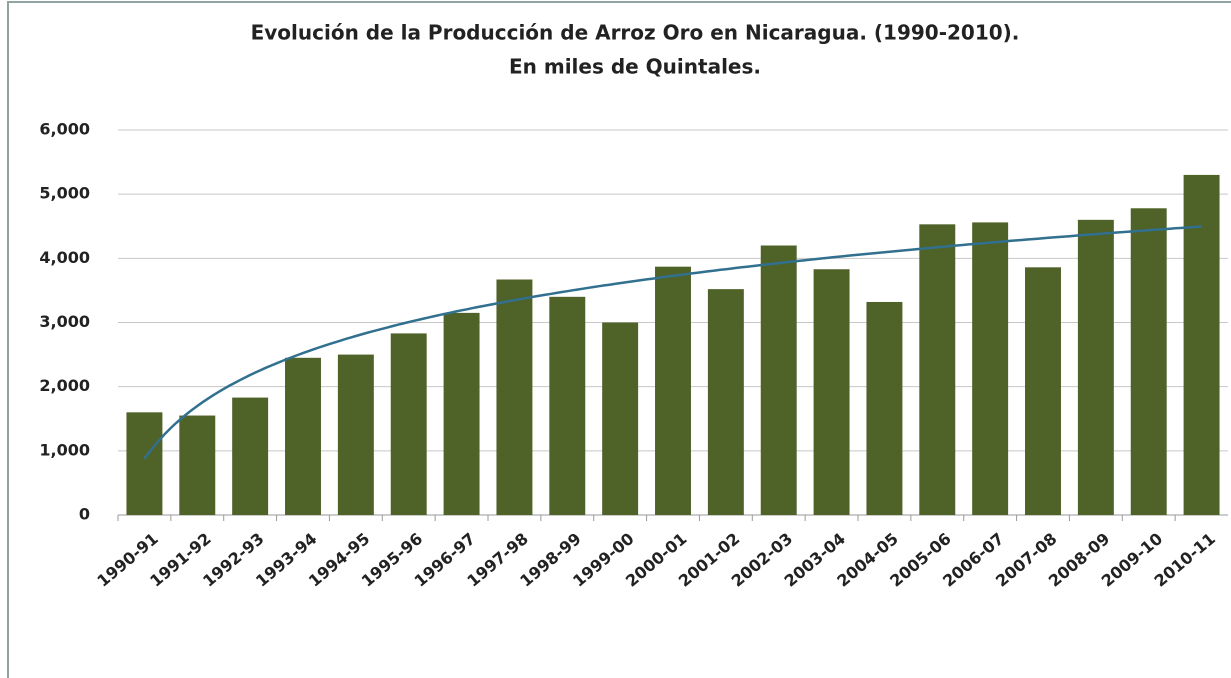 Image resolution: width=1231 pixels, height=678 pixels. What do you see at coordinates (64, 257) in the screenshot?
I see `y-tick-label: 4,000` at bounding box center [64, 257].